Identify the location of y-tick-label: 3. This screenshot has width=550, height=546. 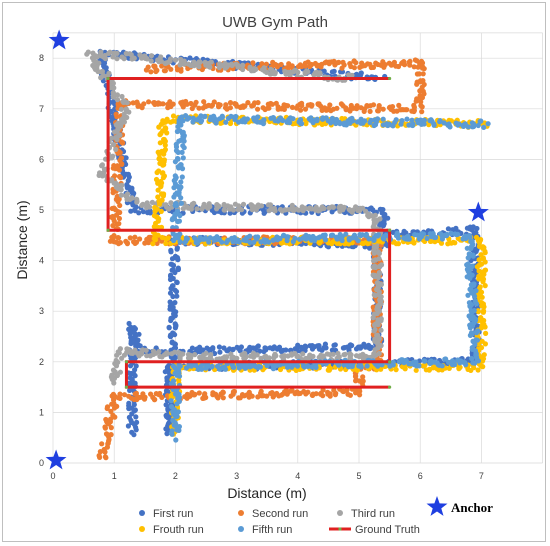
(41, 311).